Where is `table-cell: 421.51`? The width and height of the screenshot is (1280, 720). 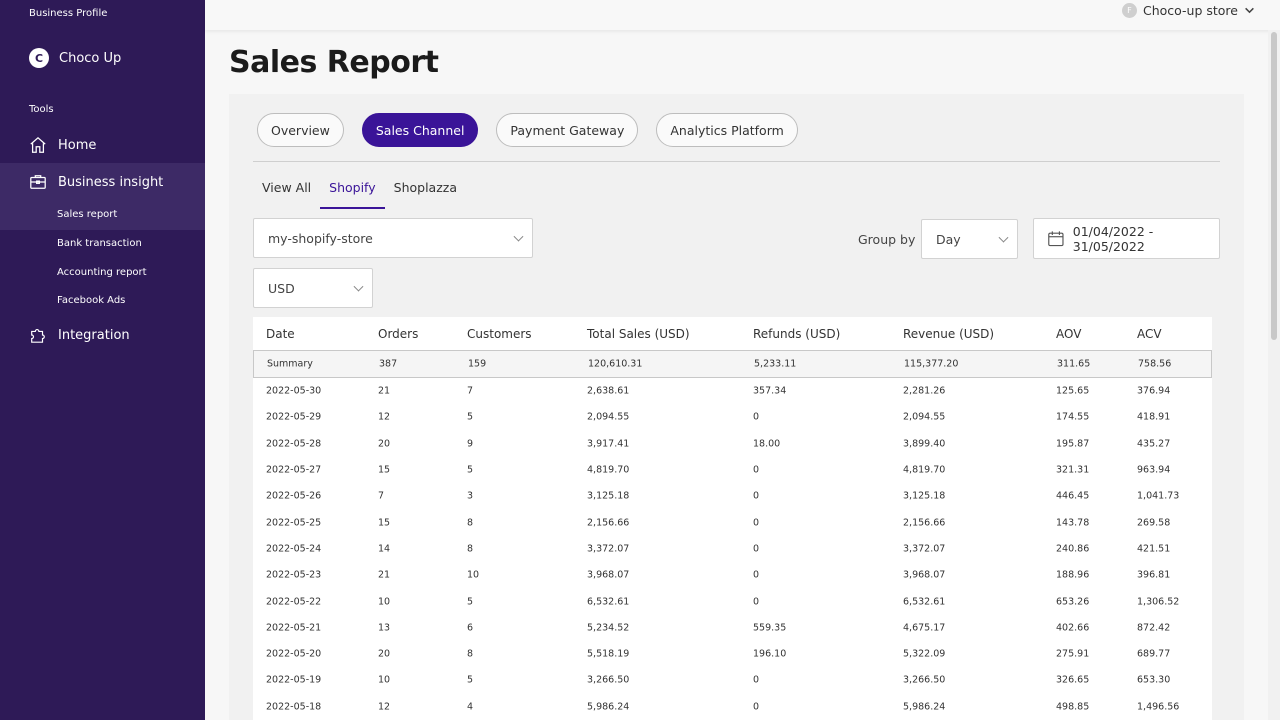
table-cell: 421.51 is located at coordinates (1154, 549).